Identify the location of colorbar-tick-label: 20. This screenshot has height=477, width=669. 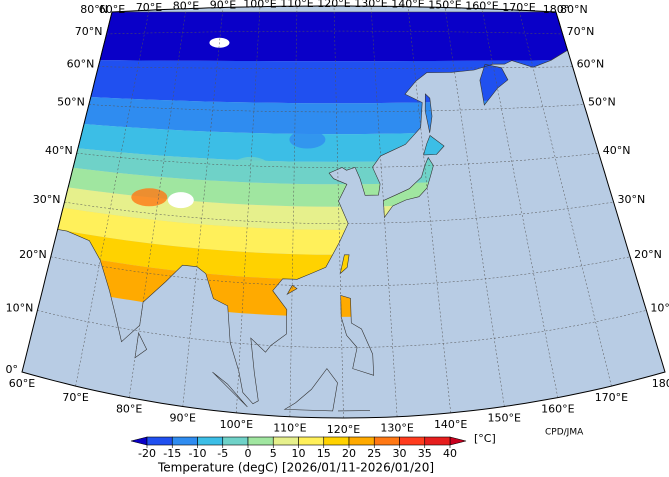
(349, 453).